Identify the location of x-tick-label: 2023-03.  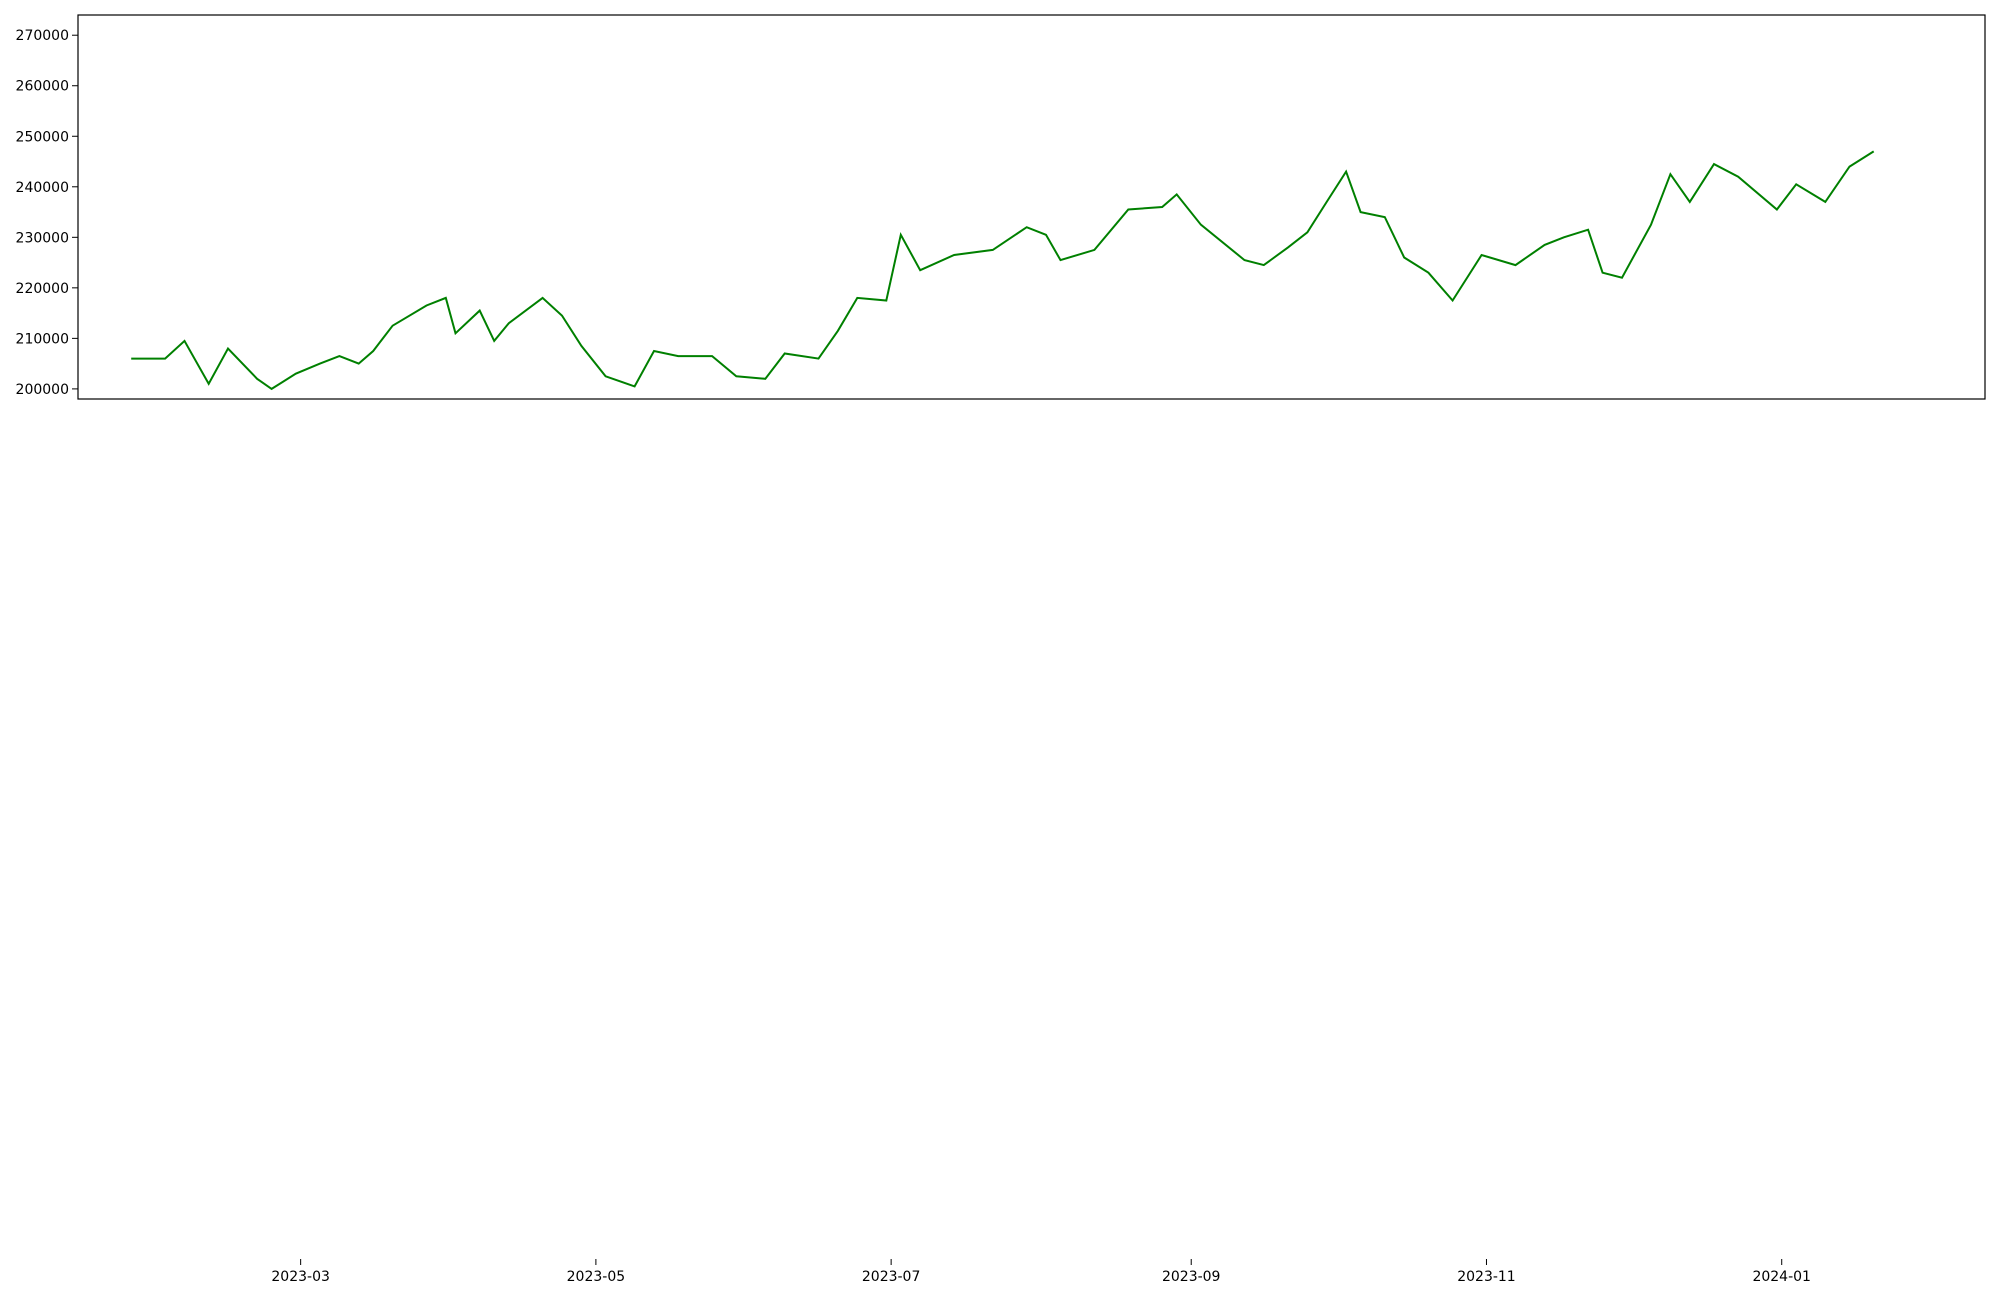
(300, 1277).